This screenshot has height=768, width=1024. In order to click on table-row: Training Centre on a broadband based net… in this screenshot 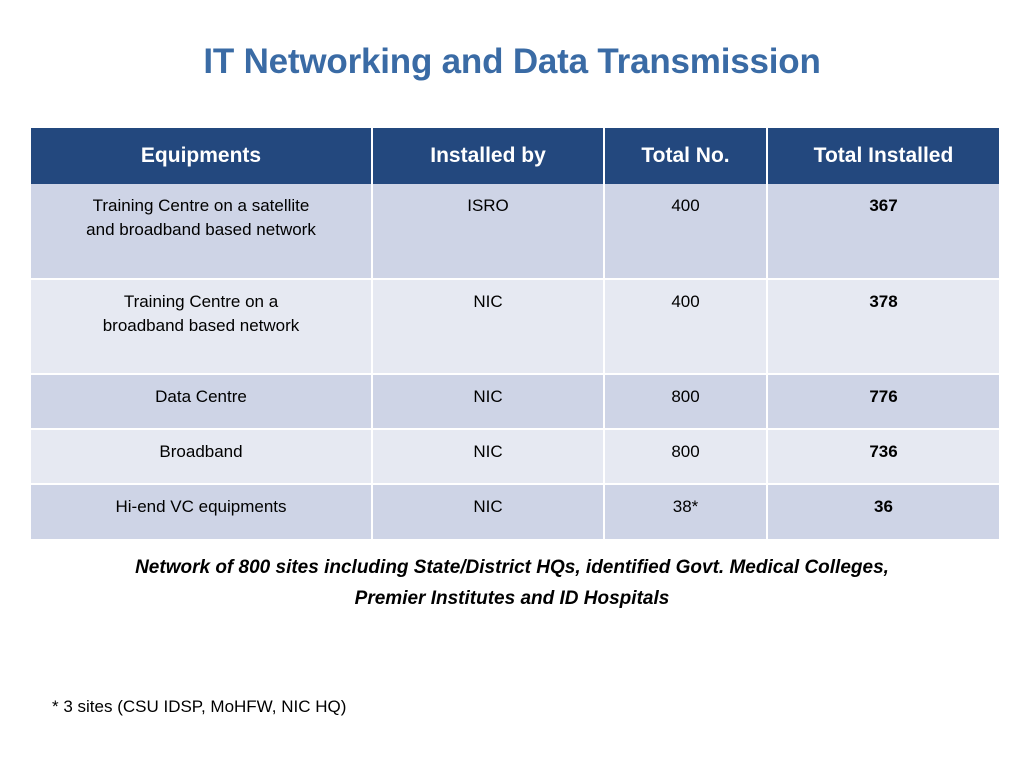, I will do `click(515, 327)`.